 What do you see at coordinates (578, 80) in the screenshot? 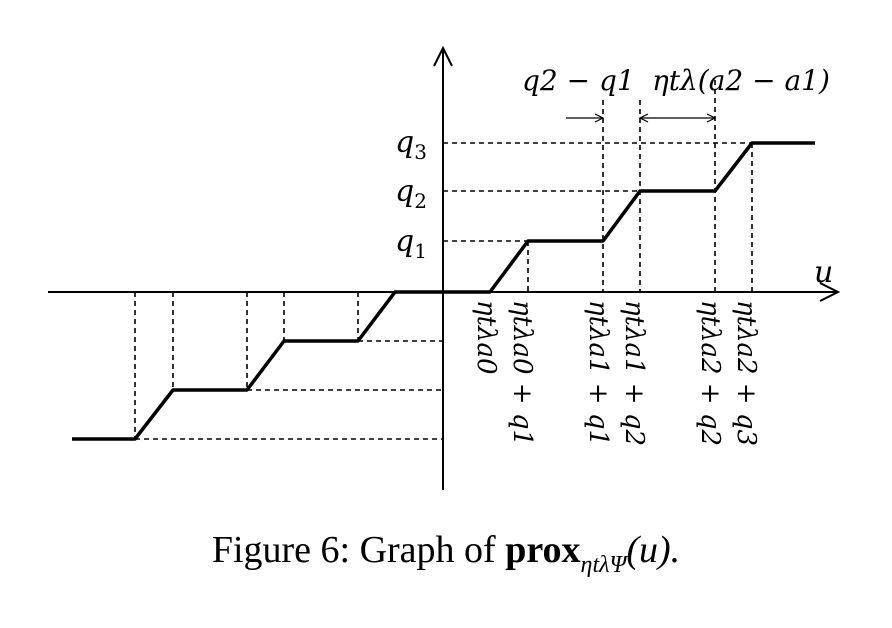
I see `gap-label-left: q2 − q1` at bounding box center [578, 80].